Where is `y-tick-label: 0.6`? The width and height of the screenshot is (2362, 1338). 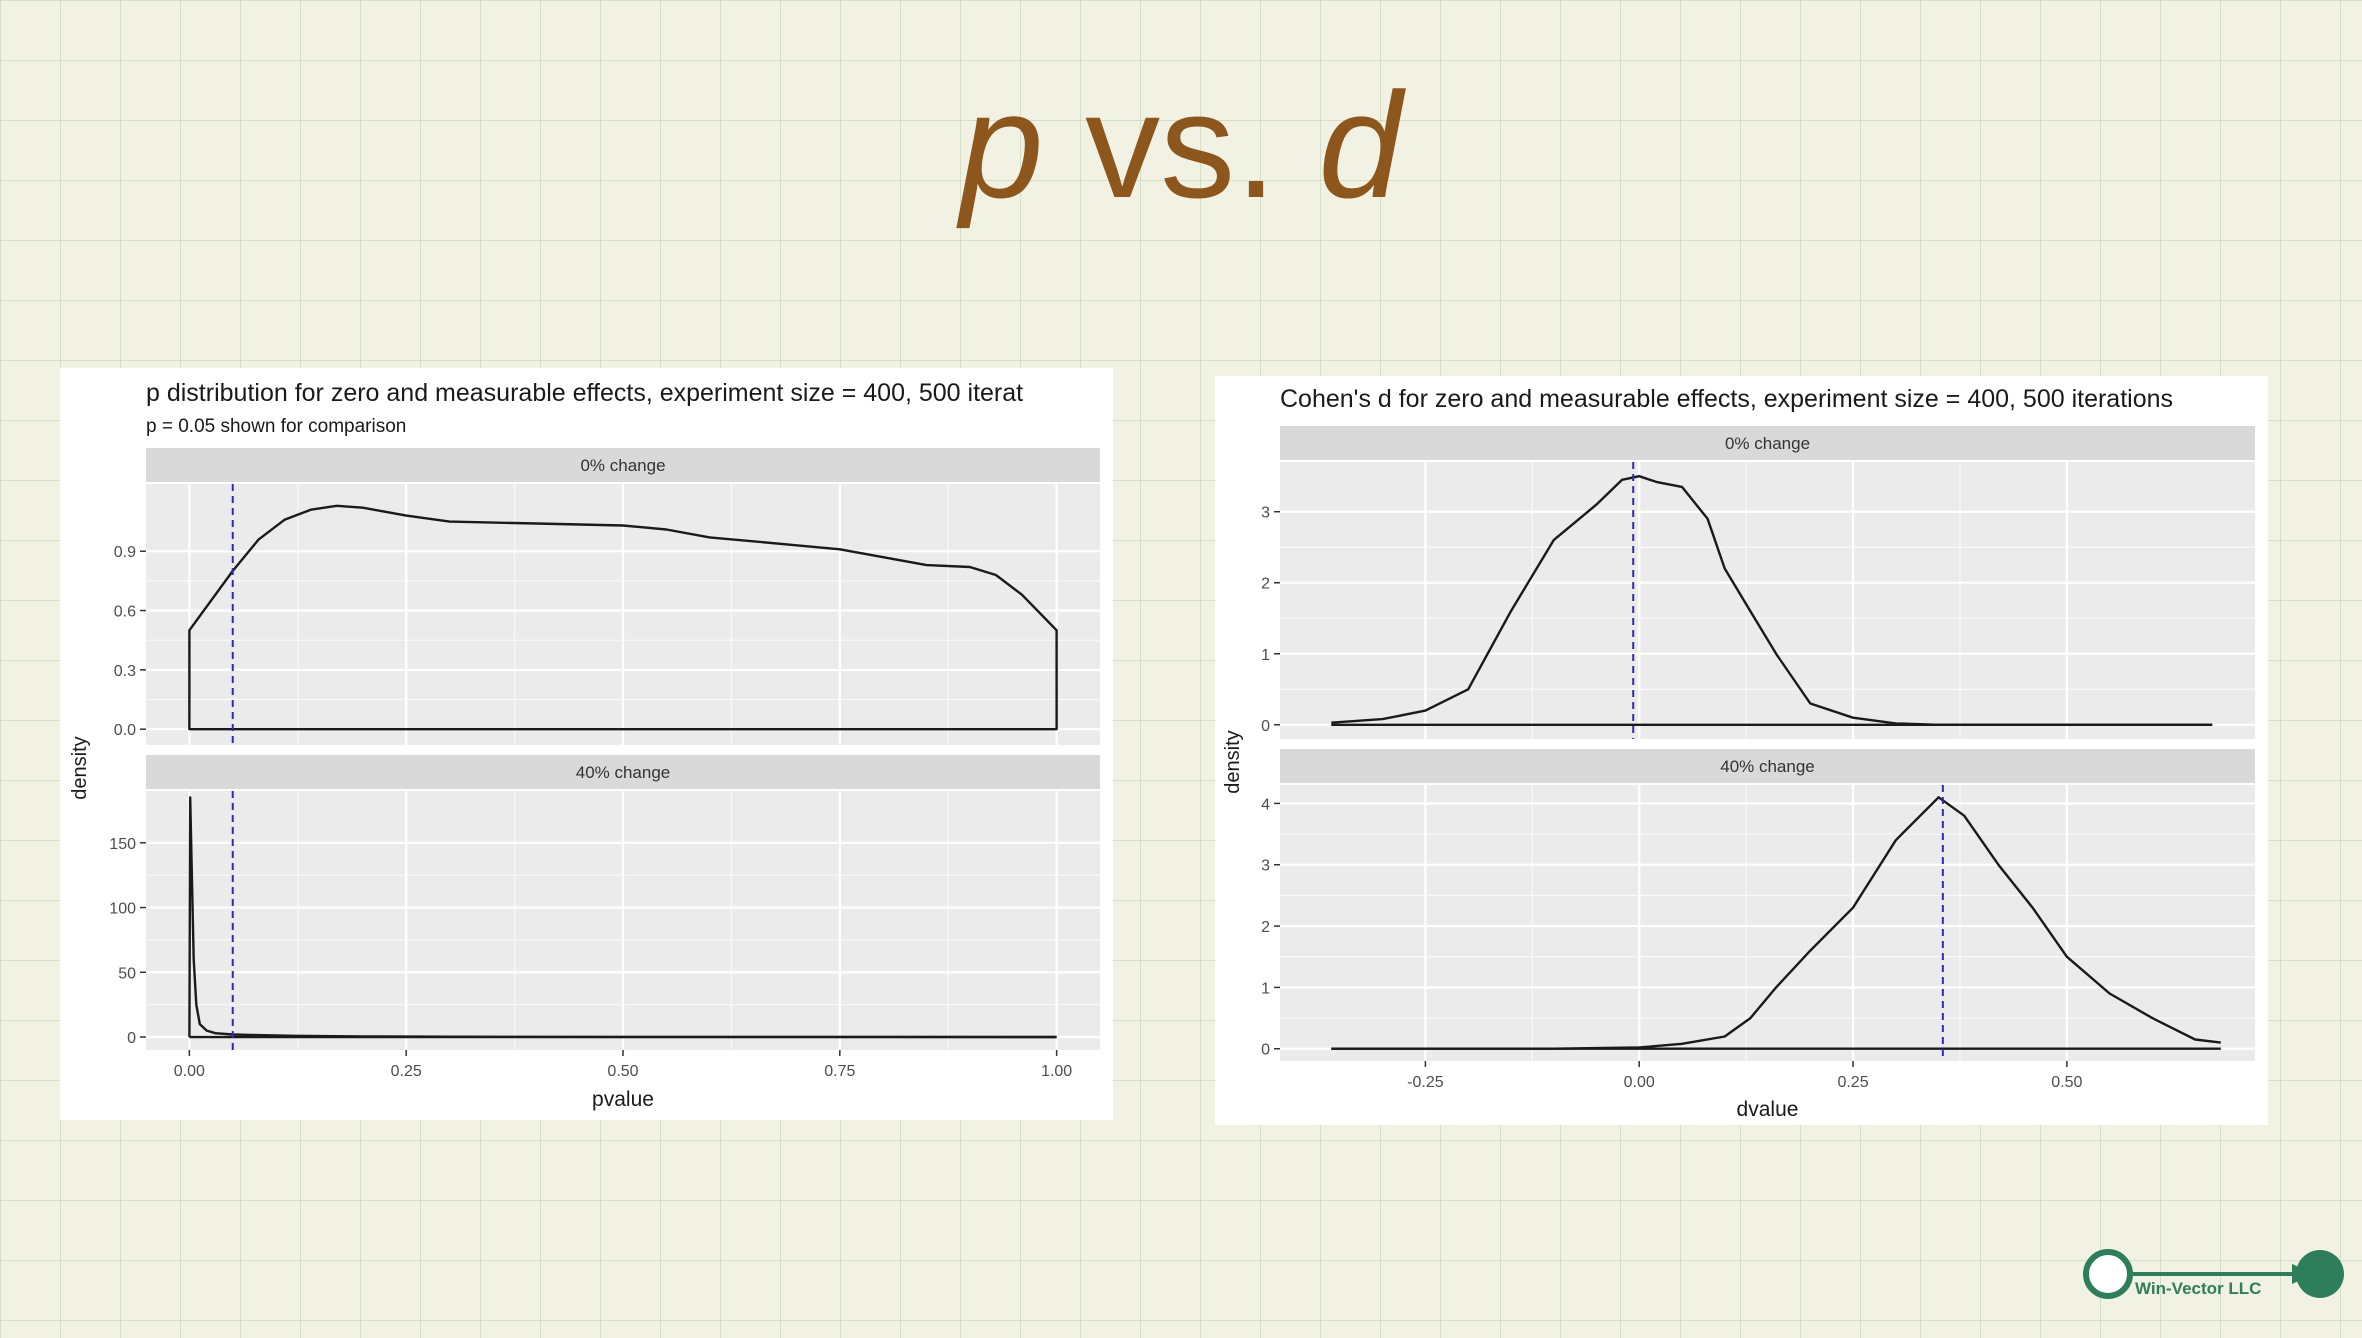 y-tick-label: 0.6 is located at coordinates (125, 612).